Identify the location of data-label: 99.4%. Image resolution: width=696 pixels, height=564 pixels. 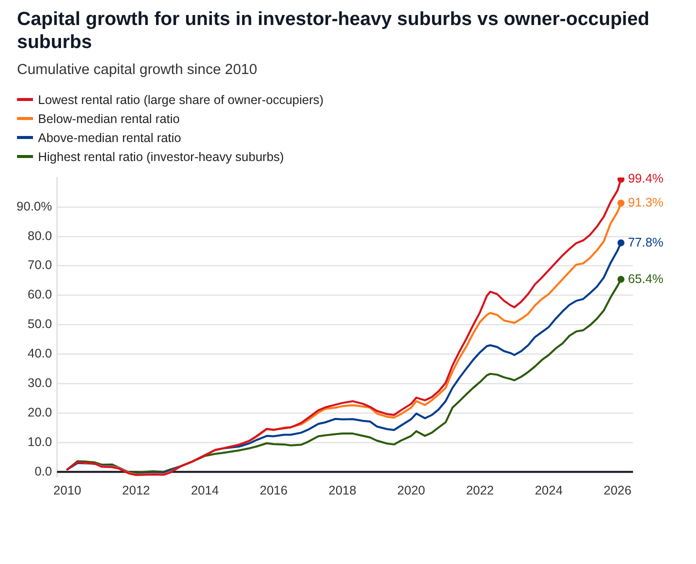
(646, 179).